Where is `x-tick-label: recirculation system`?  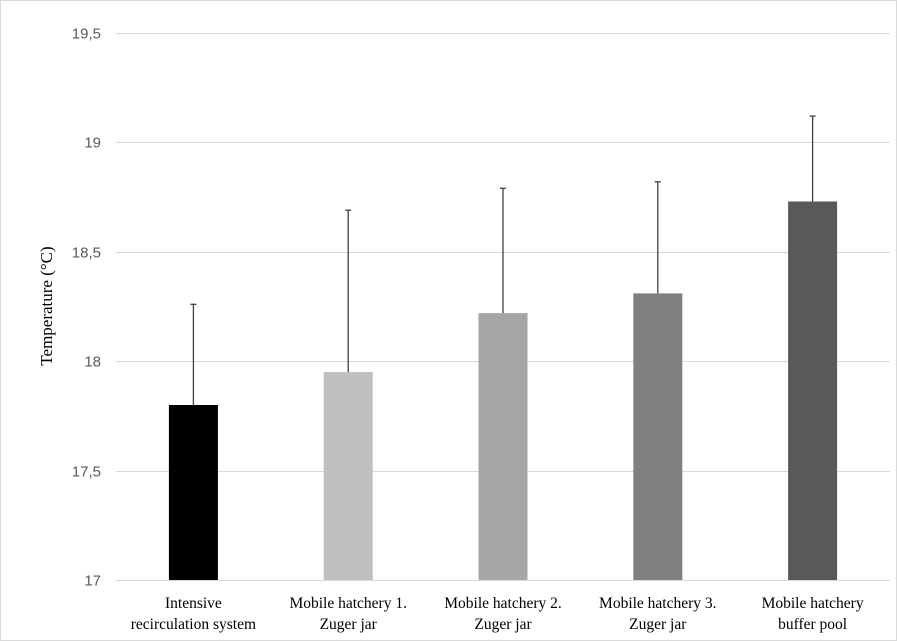
x-tick-label: recirculation system is located at coordinates (193, 624).